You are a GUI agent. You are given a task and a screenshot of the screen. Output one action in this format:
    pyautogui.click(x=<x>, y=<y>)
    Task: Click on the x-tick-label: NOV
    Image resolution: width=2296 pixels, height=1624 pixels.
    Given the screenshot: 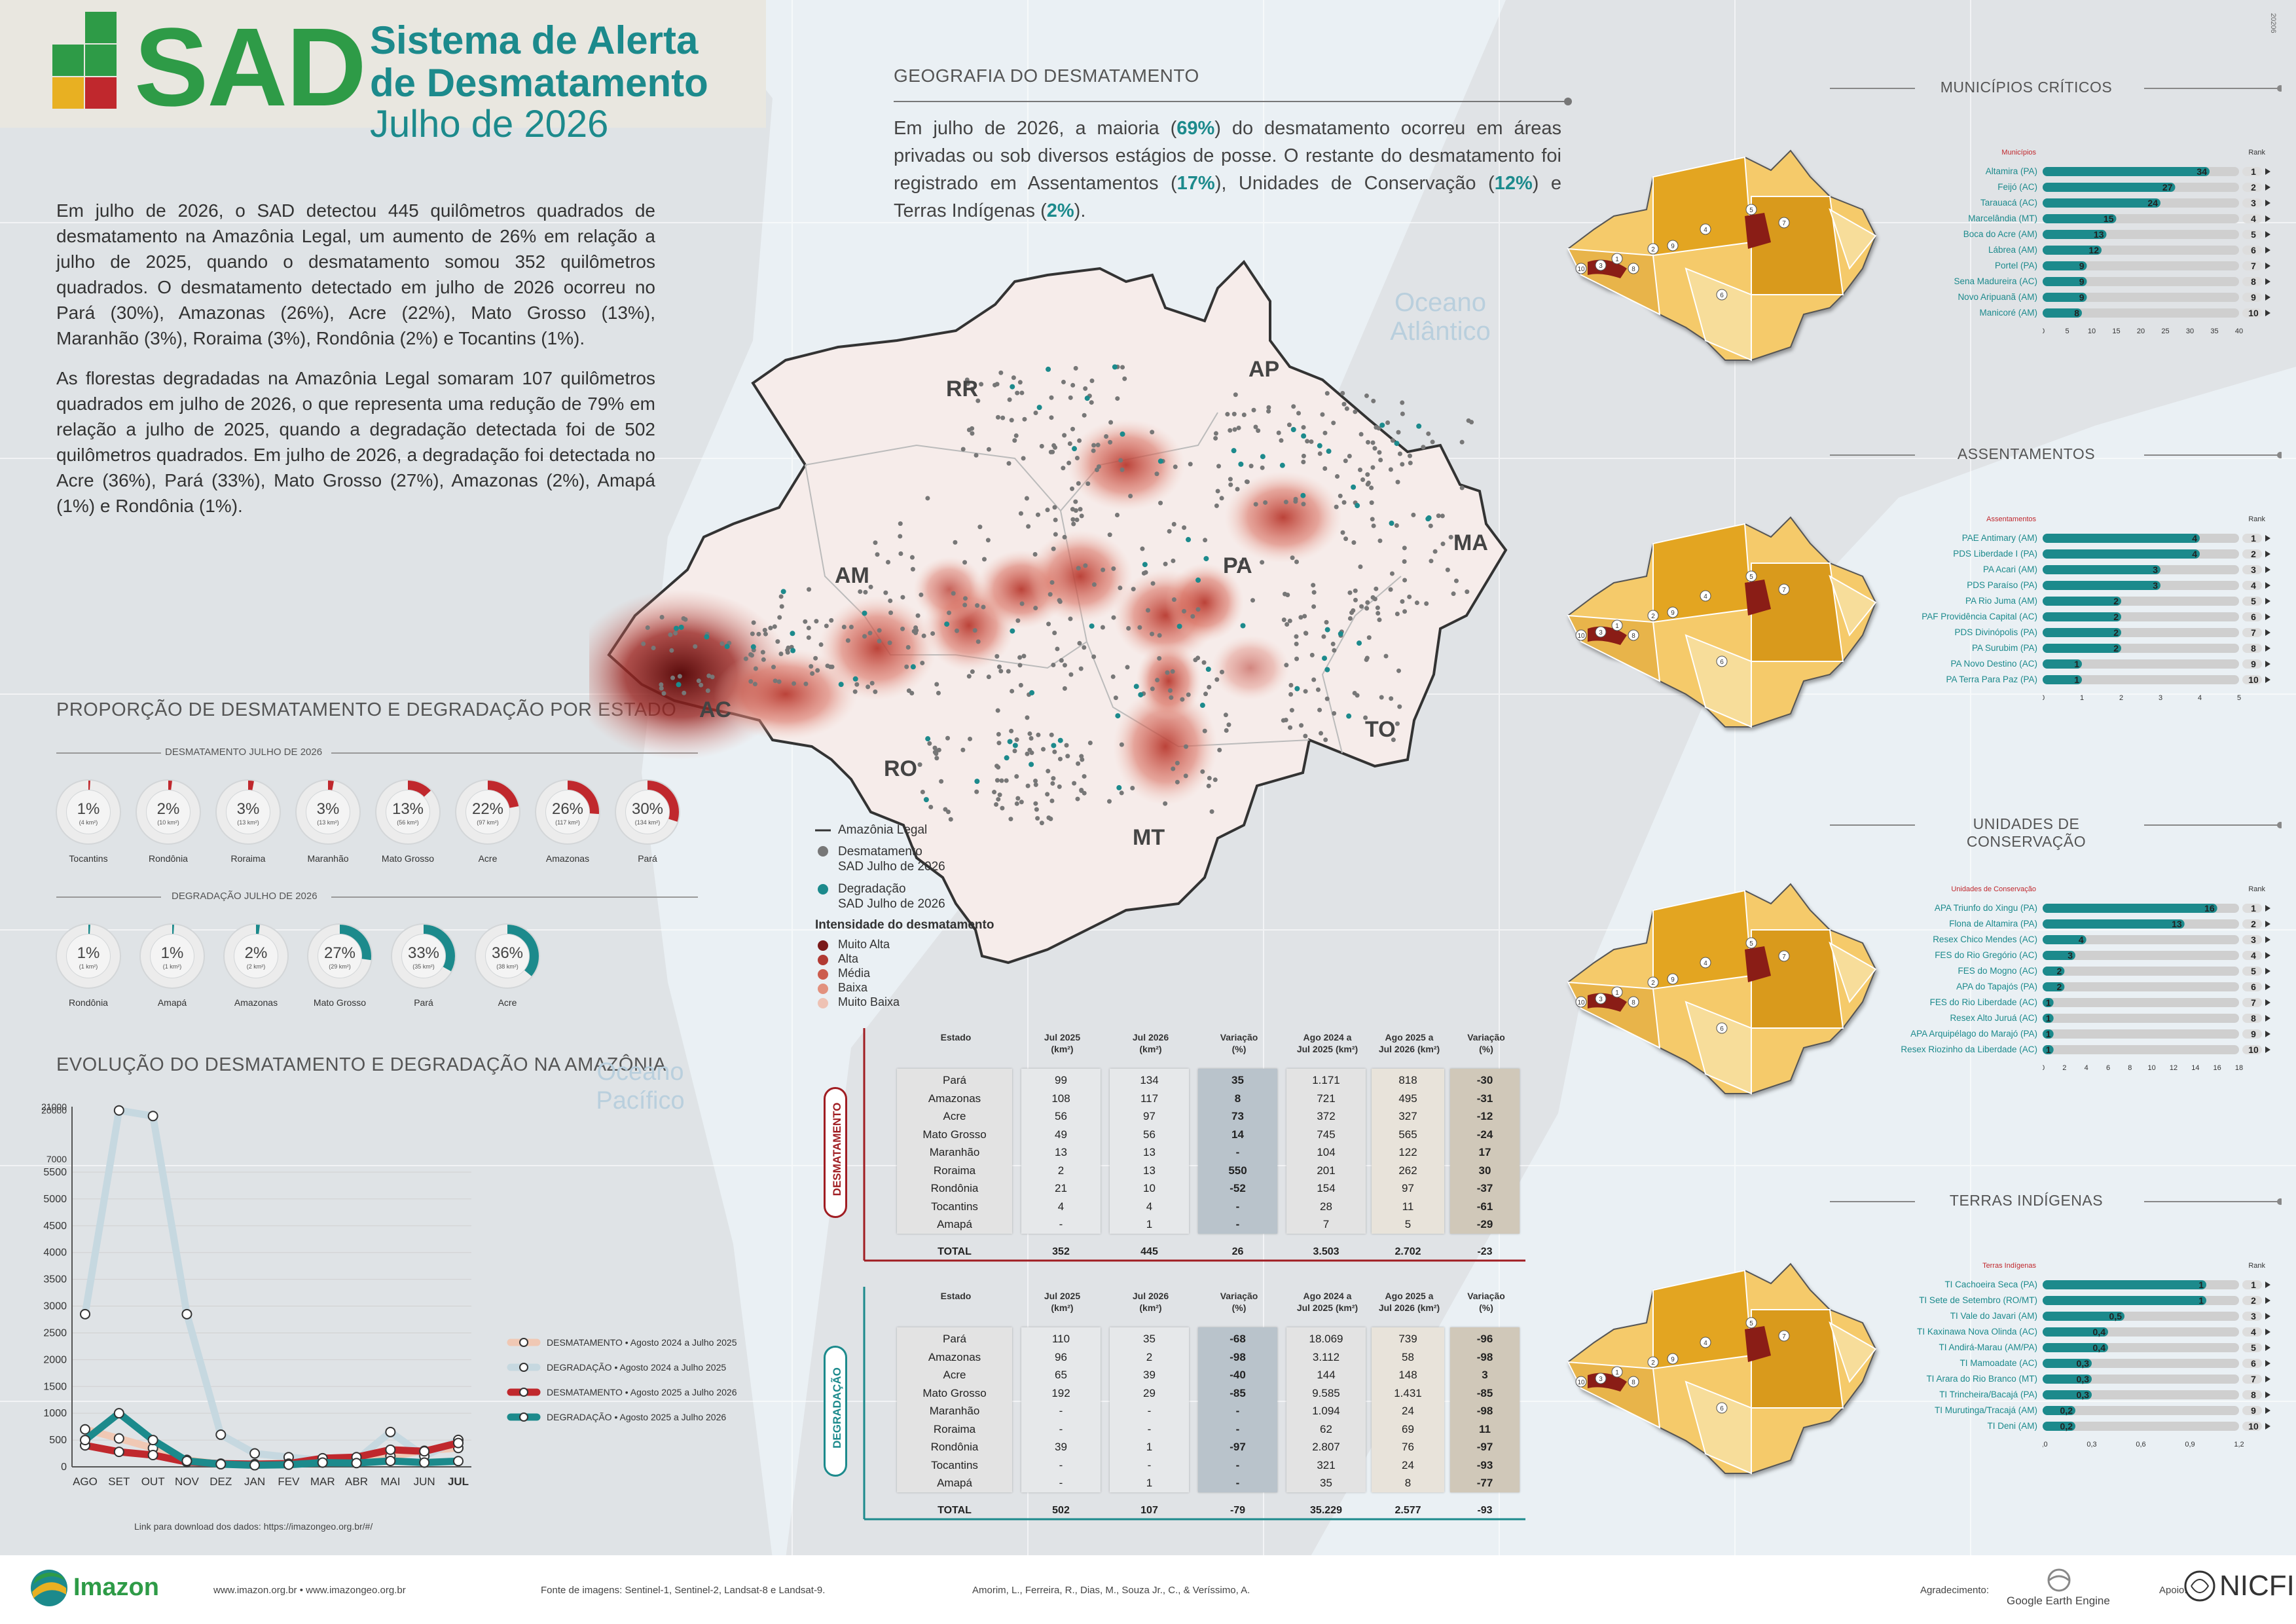 What is the action you would take?
    pyautogui.click(x=187, y=1481)
    